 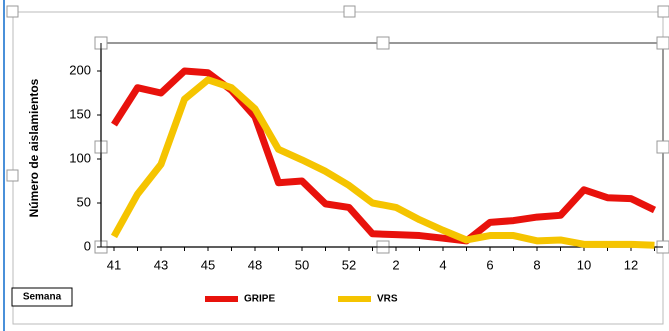 What do you see at coordinates (161, 264) in the screenshot?
I see `x-tick-label: 43` at bounding box center [161, 264].